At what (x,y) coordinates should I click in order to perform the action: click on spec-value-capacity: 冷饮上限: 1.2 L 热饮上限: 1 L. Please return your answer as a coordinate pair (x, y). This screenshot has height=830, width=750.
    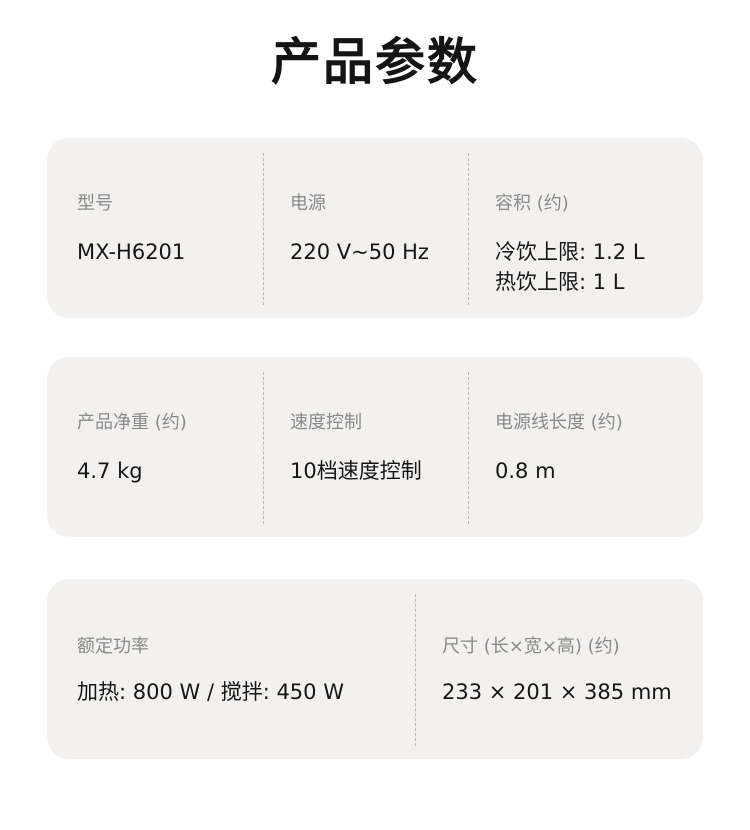
    Looking at the image, I should click on (570, 267).